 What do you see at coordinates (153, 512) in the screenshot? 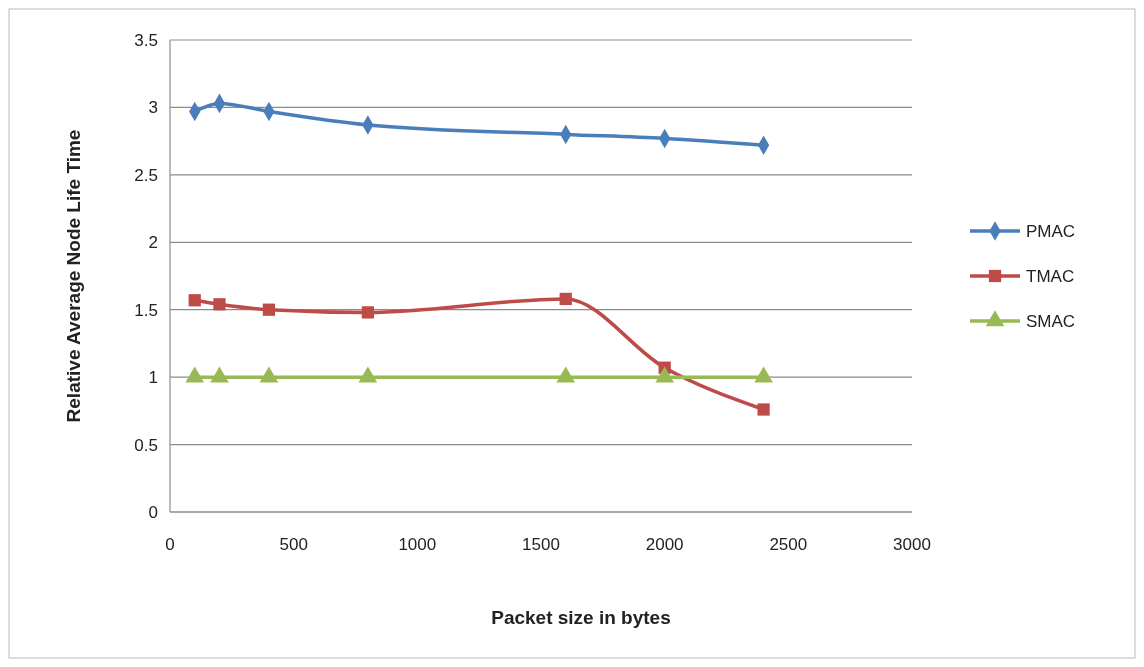
I see `y-tick-label: 0` at bounding box center [153, 512].